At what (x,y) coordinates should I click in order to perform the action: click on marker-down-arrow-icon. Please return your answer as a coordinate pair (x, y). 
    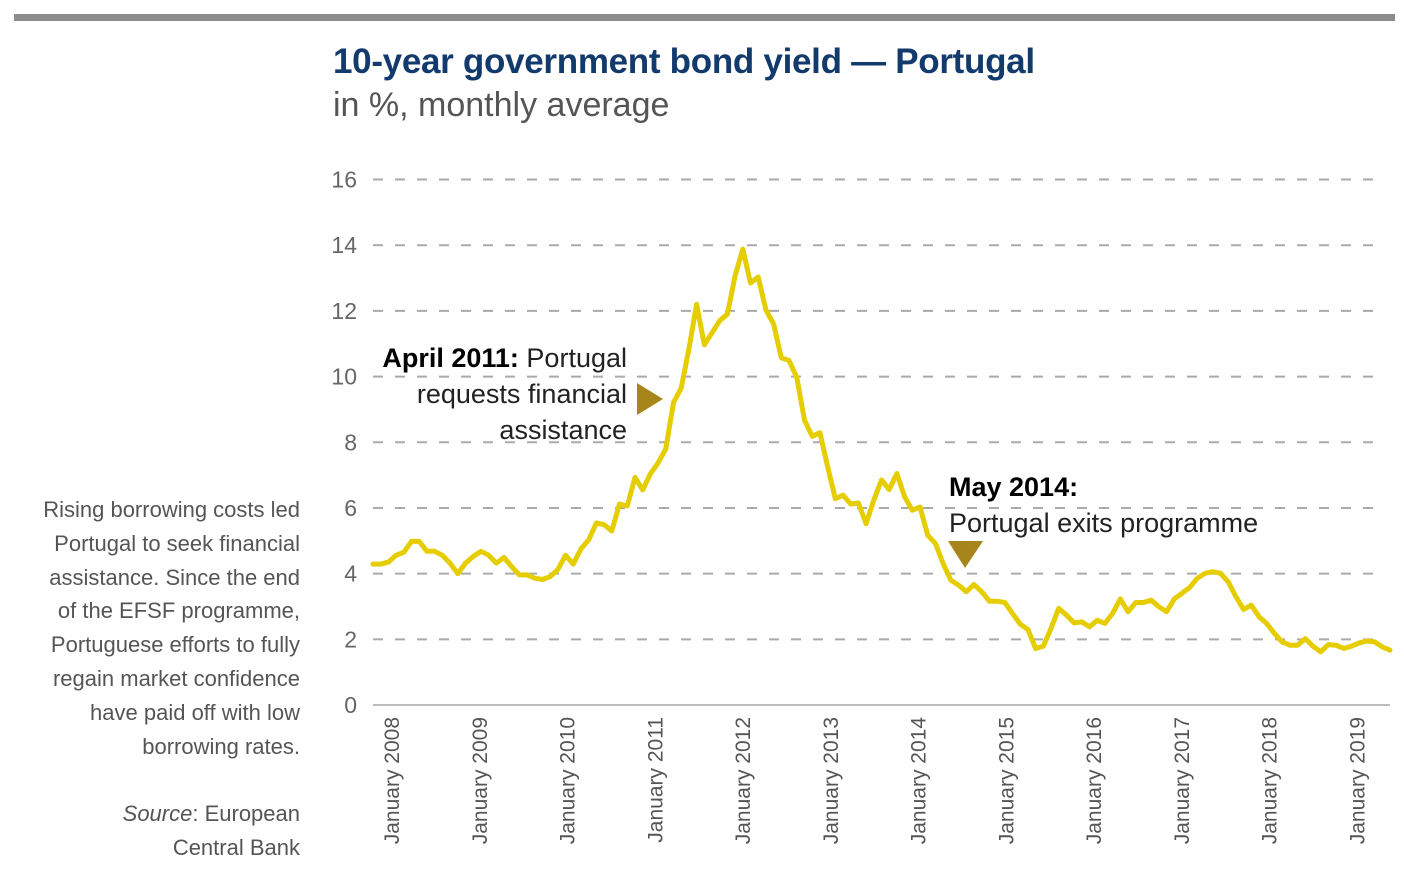
    Looking at the image, I should click on (965, 554).